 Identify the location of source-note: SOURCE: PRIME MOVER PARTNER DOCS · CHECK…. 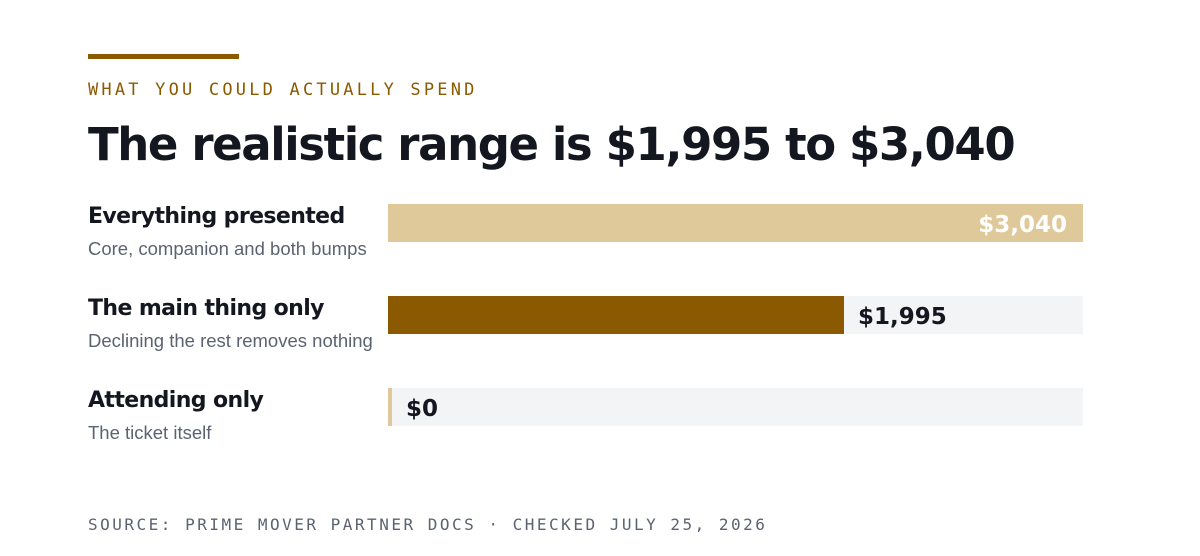
(428, 524).